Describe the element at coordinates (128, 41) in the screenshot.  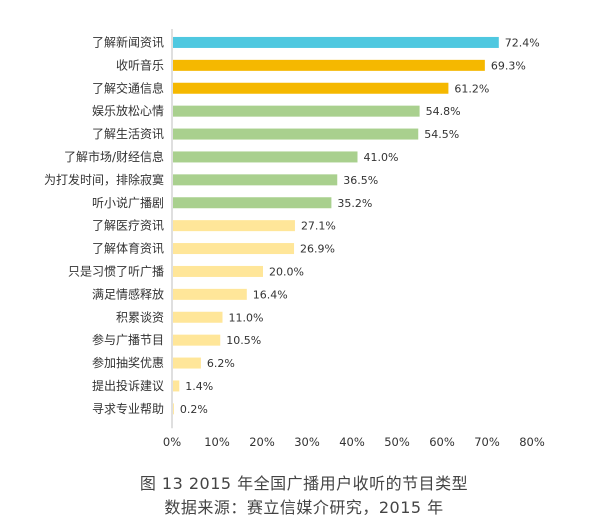
I see `category-label: 了解新闻资讯` at that location.